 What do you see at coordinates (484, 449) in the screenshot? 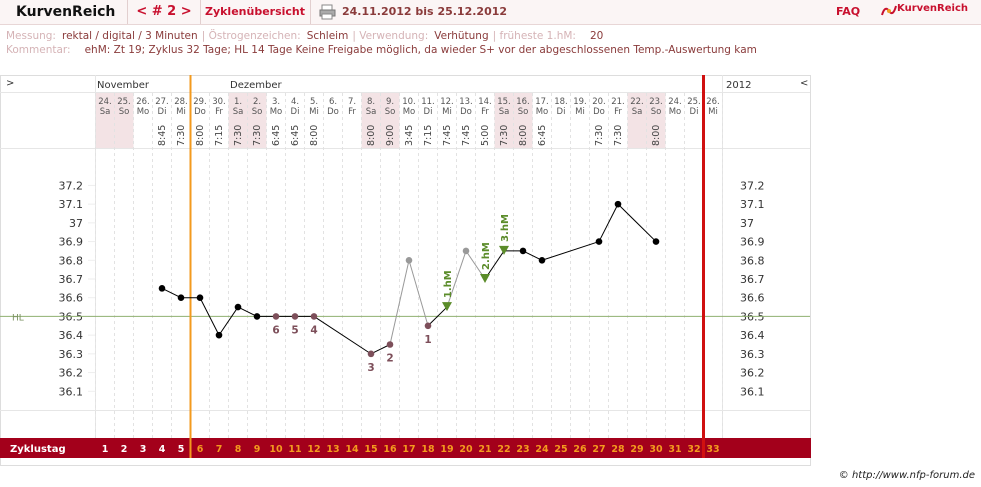
I see `cycle-day: 21` at bounding box center [484, 449].